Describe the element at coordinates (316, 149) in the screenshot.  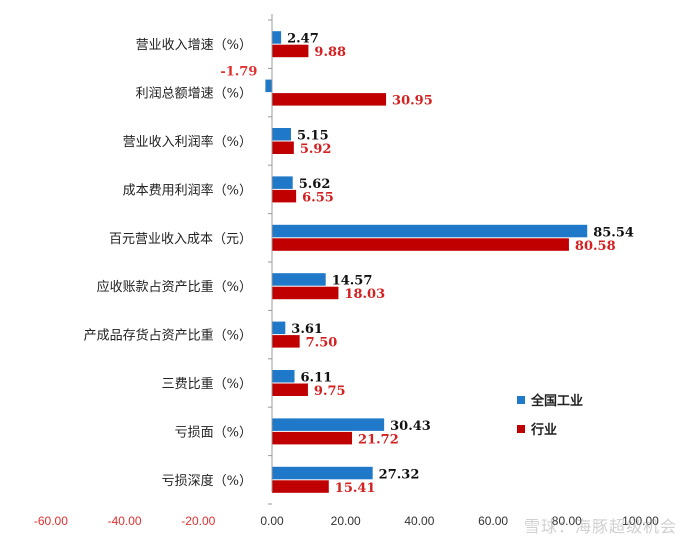
I see `data-label: 5.92` at that location.